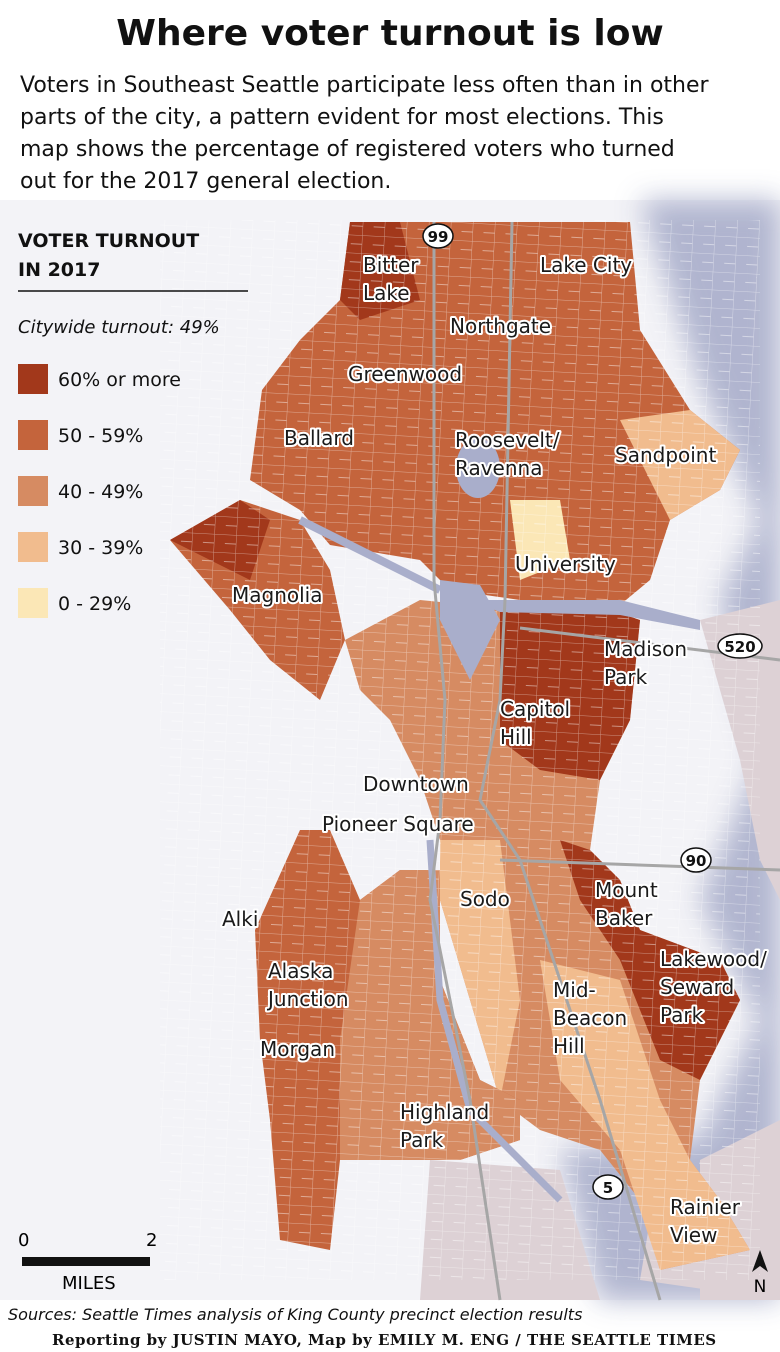 The image size is (780, 1352). I want to click on green-lake, so click(478, 468).